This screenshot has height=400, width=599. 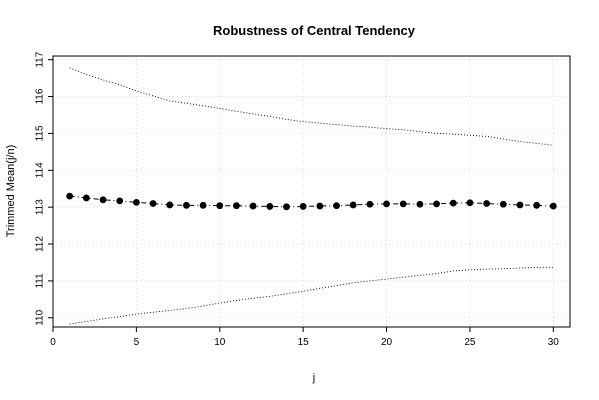 I want to click on x-tick-label: 10, so click(x=220, y=342).